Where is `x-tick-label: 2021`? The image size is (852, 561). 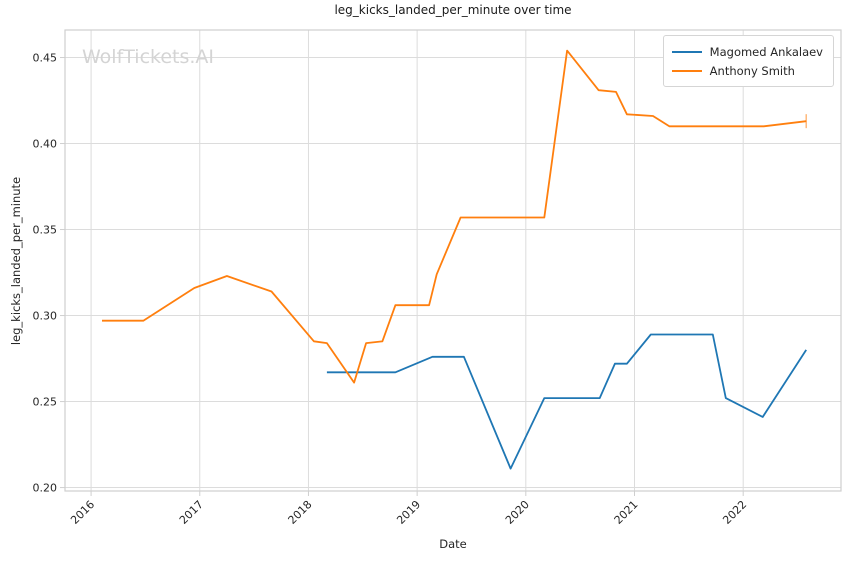
x-tick-label: 2021 is located at coordinates (626, 512).